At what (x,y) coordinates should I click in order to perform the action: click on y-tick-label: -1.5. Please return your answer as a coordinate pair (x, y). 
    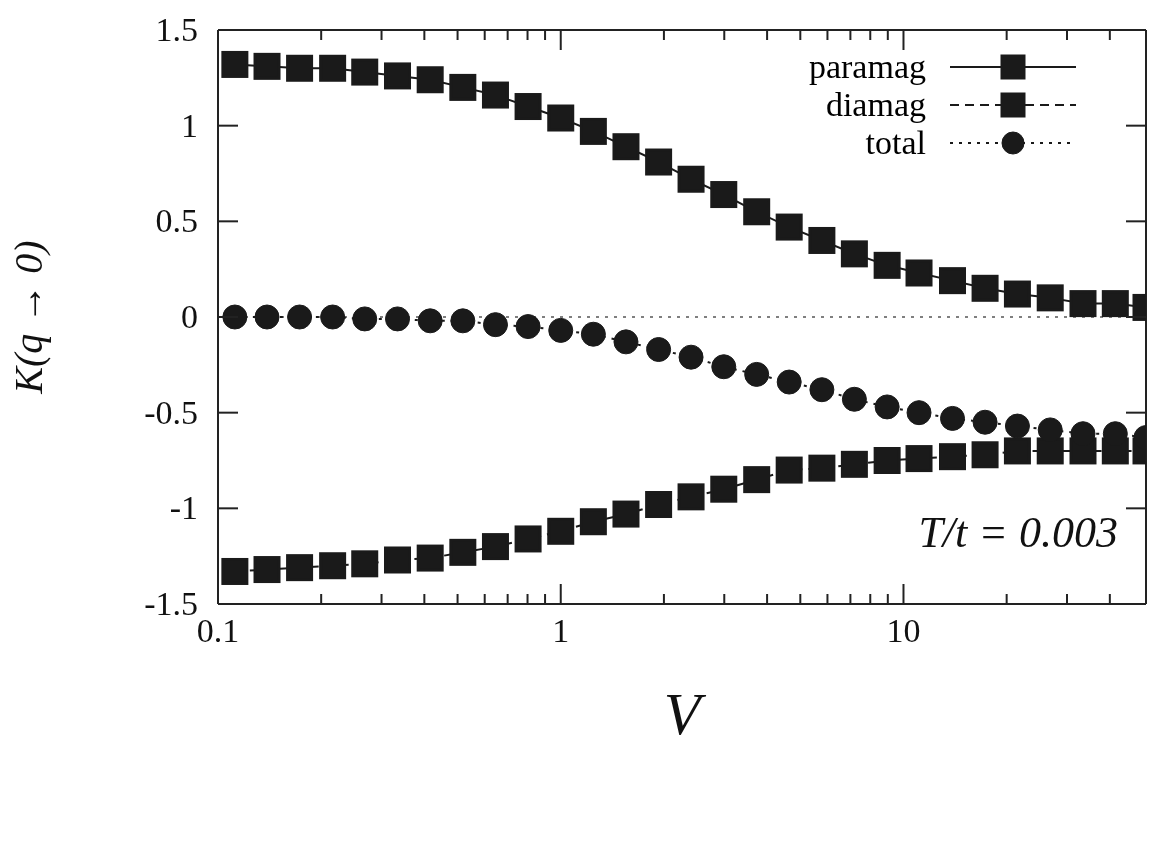
    Looking at the image, I should click on (171, 603).